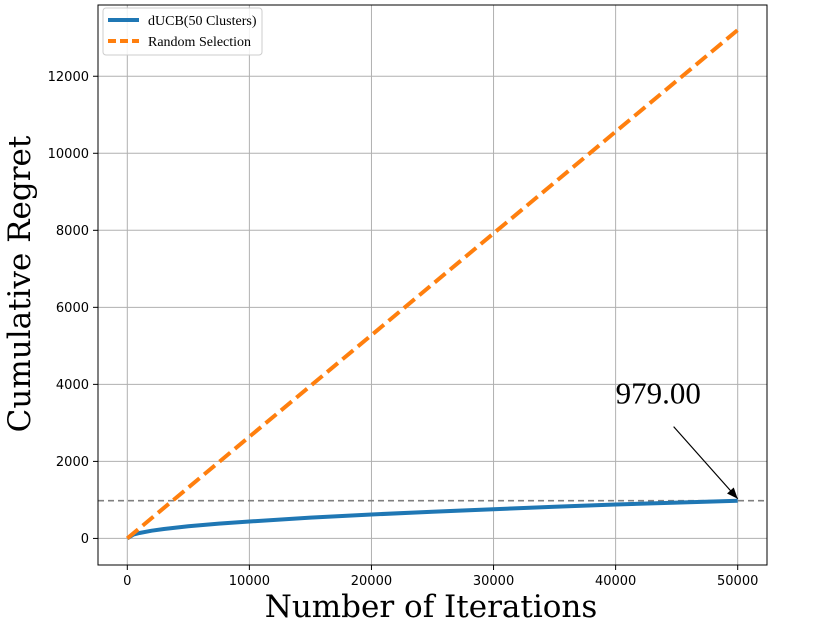 This screenshot has height=626, width=838. Describe the element at coordinates (371, 581) in the screenshot. I see `x-tick-label: 20000` at that location.